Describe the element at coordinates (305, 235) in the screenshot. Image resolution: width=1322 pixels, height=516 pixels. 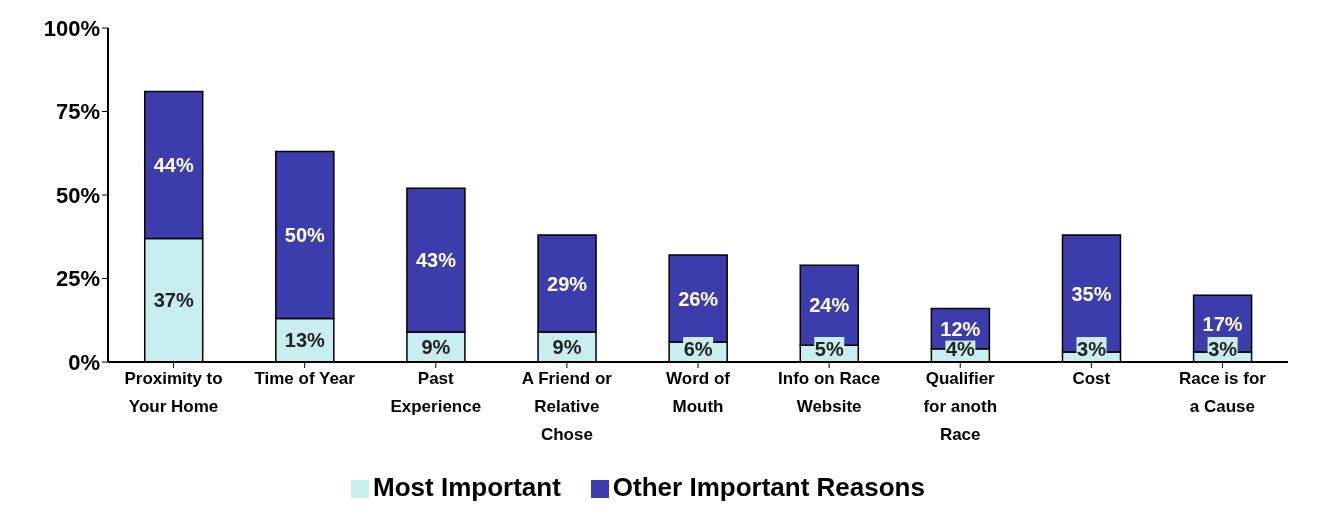
I see `data-label: 50%` at that location.